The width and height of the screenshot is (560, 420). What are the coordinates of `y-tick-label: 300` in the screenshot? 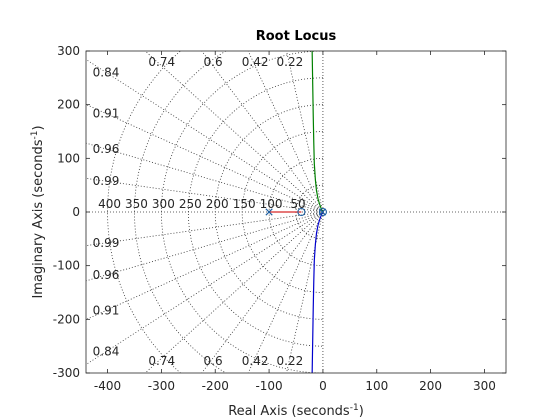 It's located at (68, 51).